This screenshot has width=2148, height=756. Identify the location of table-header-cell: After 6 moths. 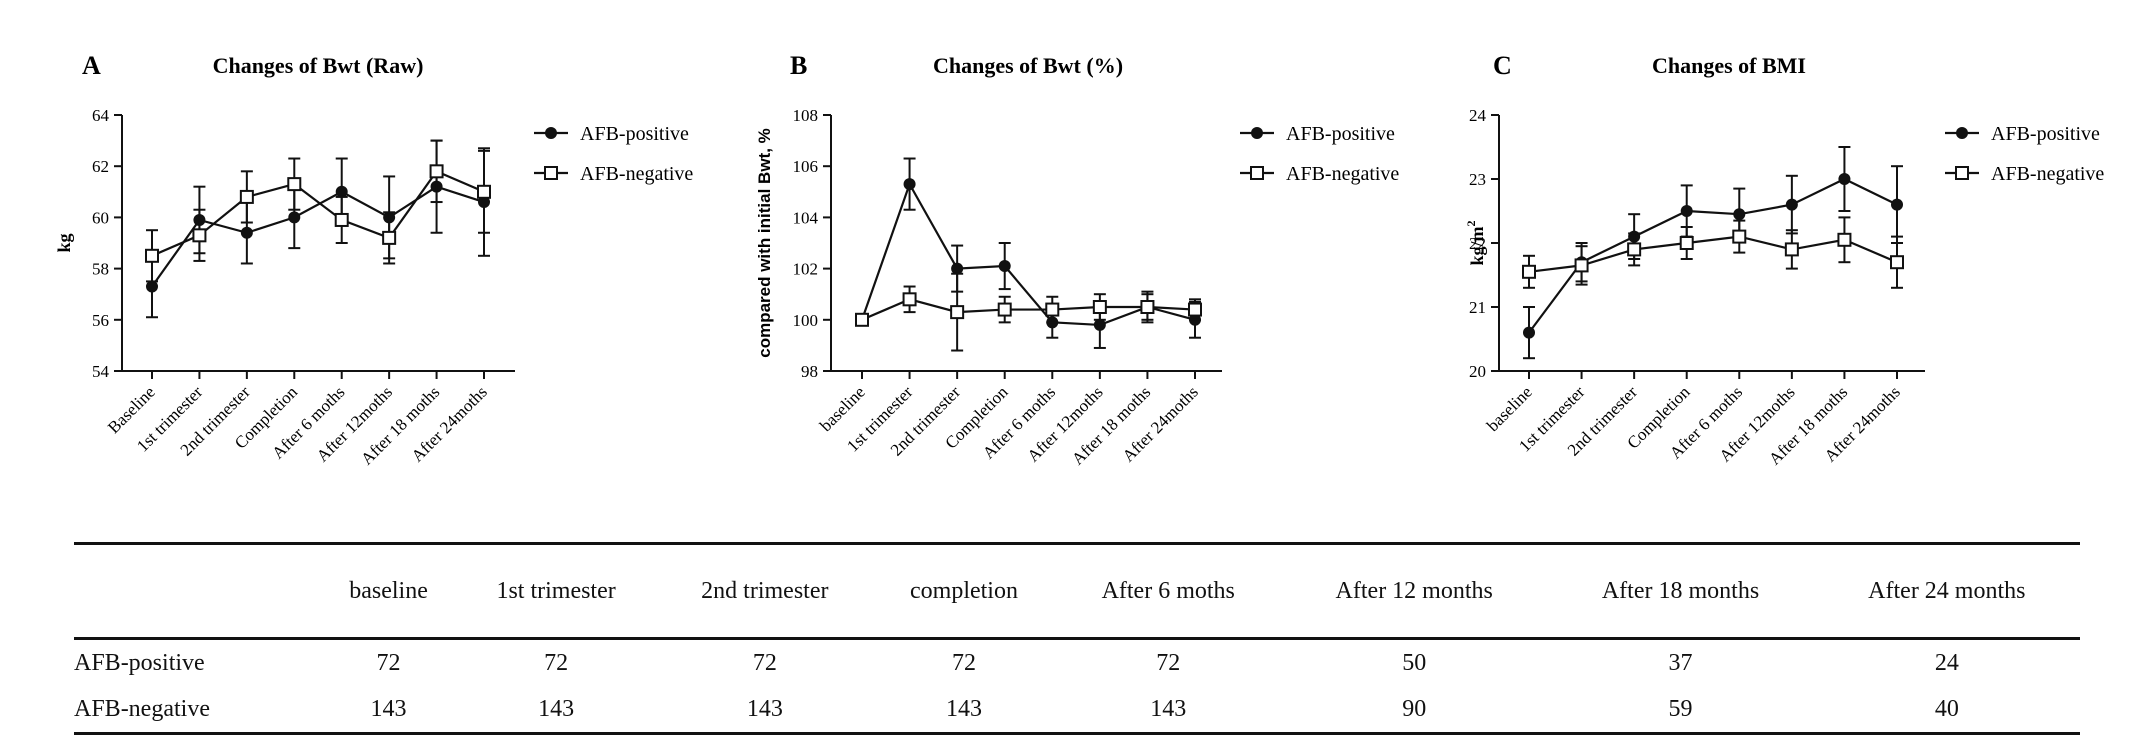
(1168, 590).